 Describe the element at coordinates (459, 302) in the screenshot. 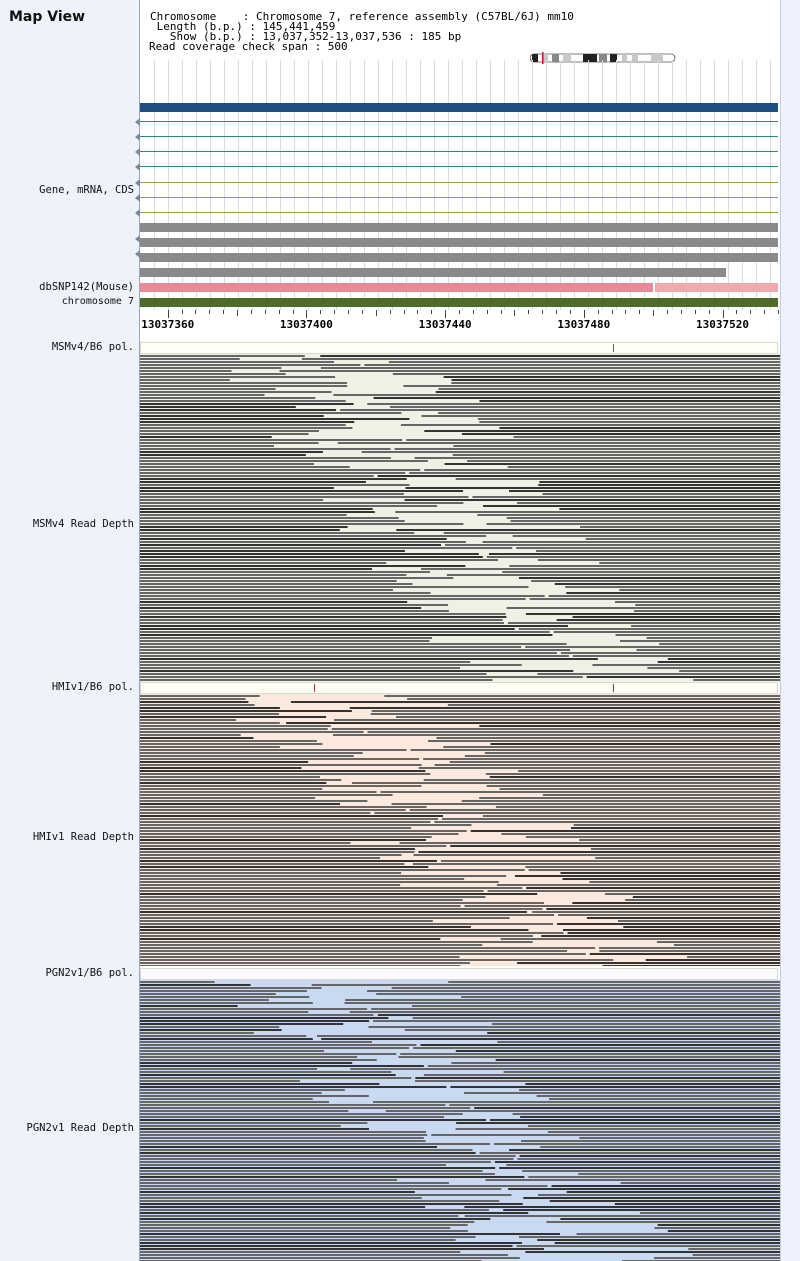

I see `chromosome-bar` at that location.